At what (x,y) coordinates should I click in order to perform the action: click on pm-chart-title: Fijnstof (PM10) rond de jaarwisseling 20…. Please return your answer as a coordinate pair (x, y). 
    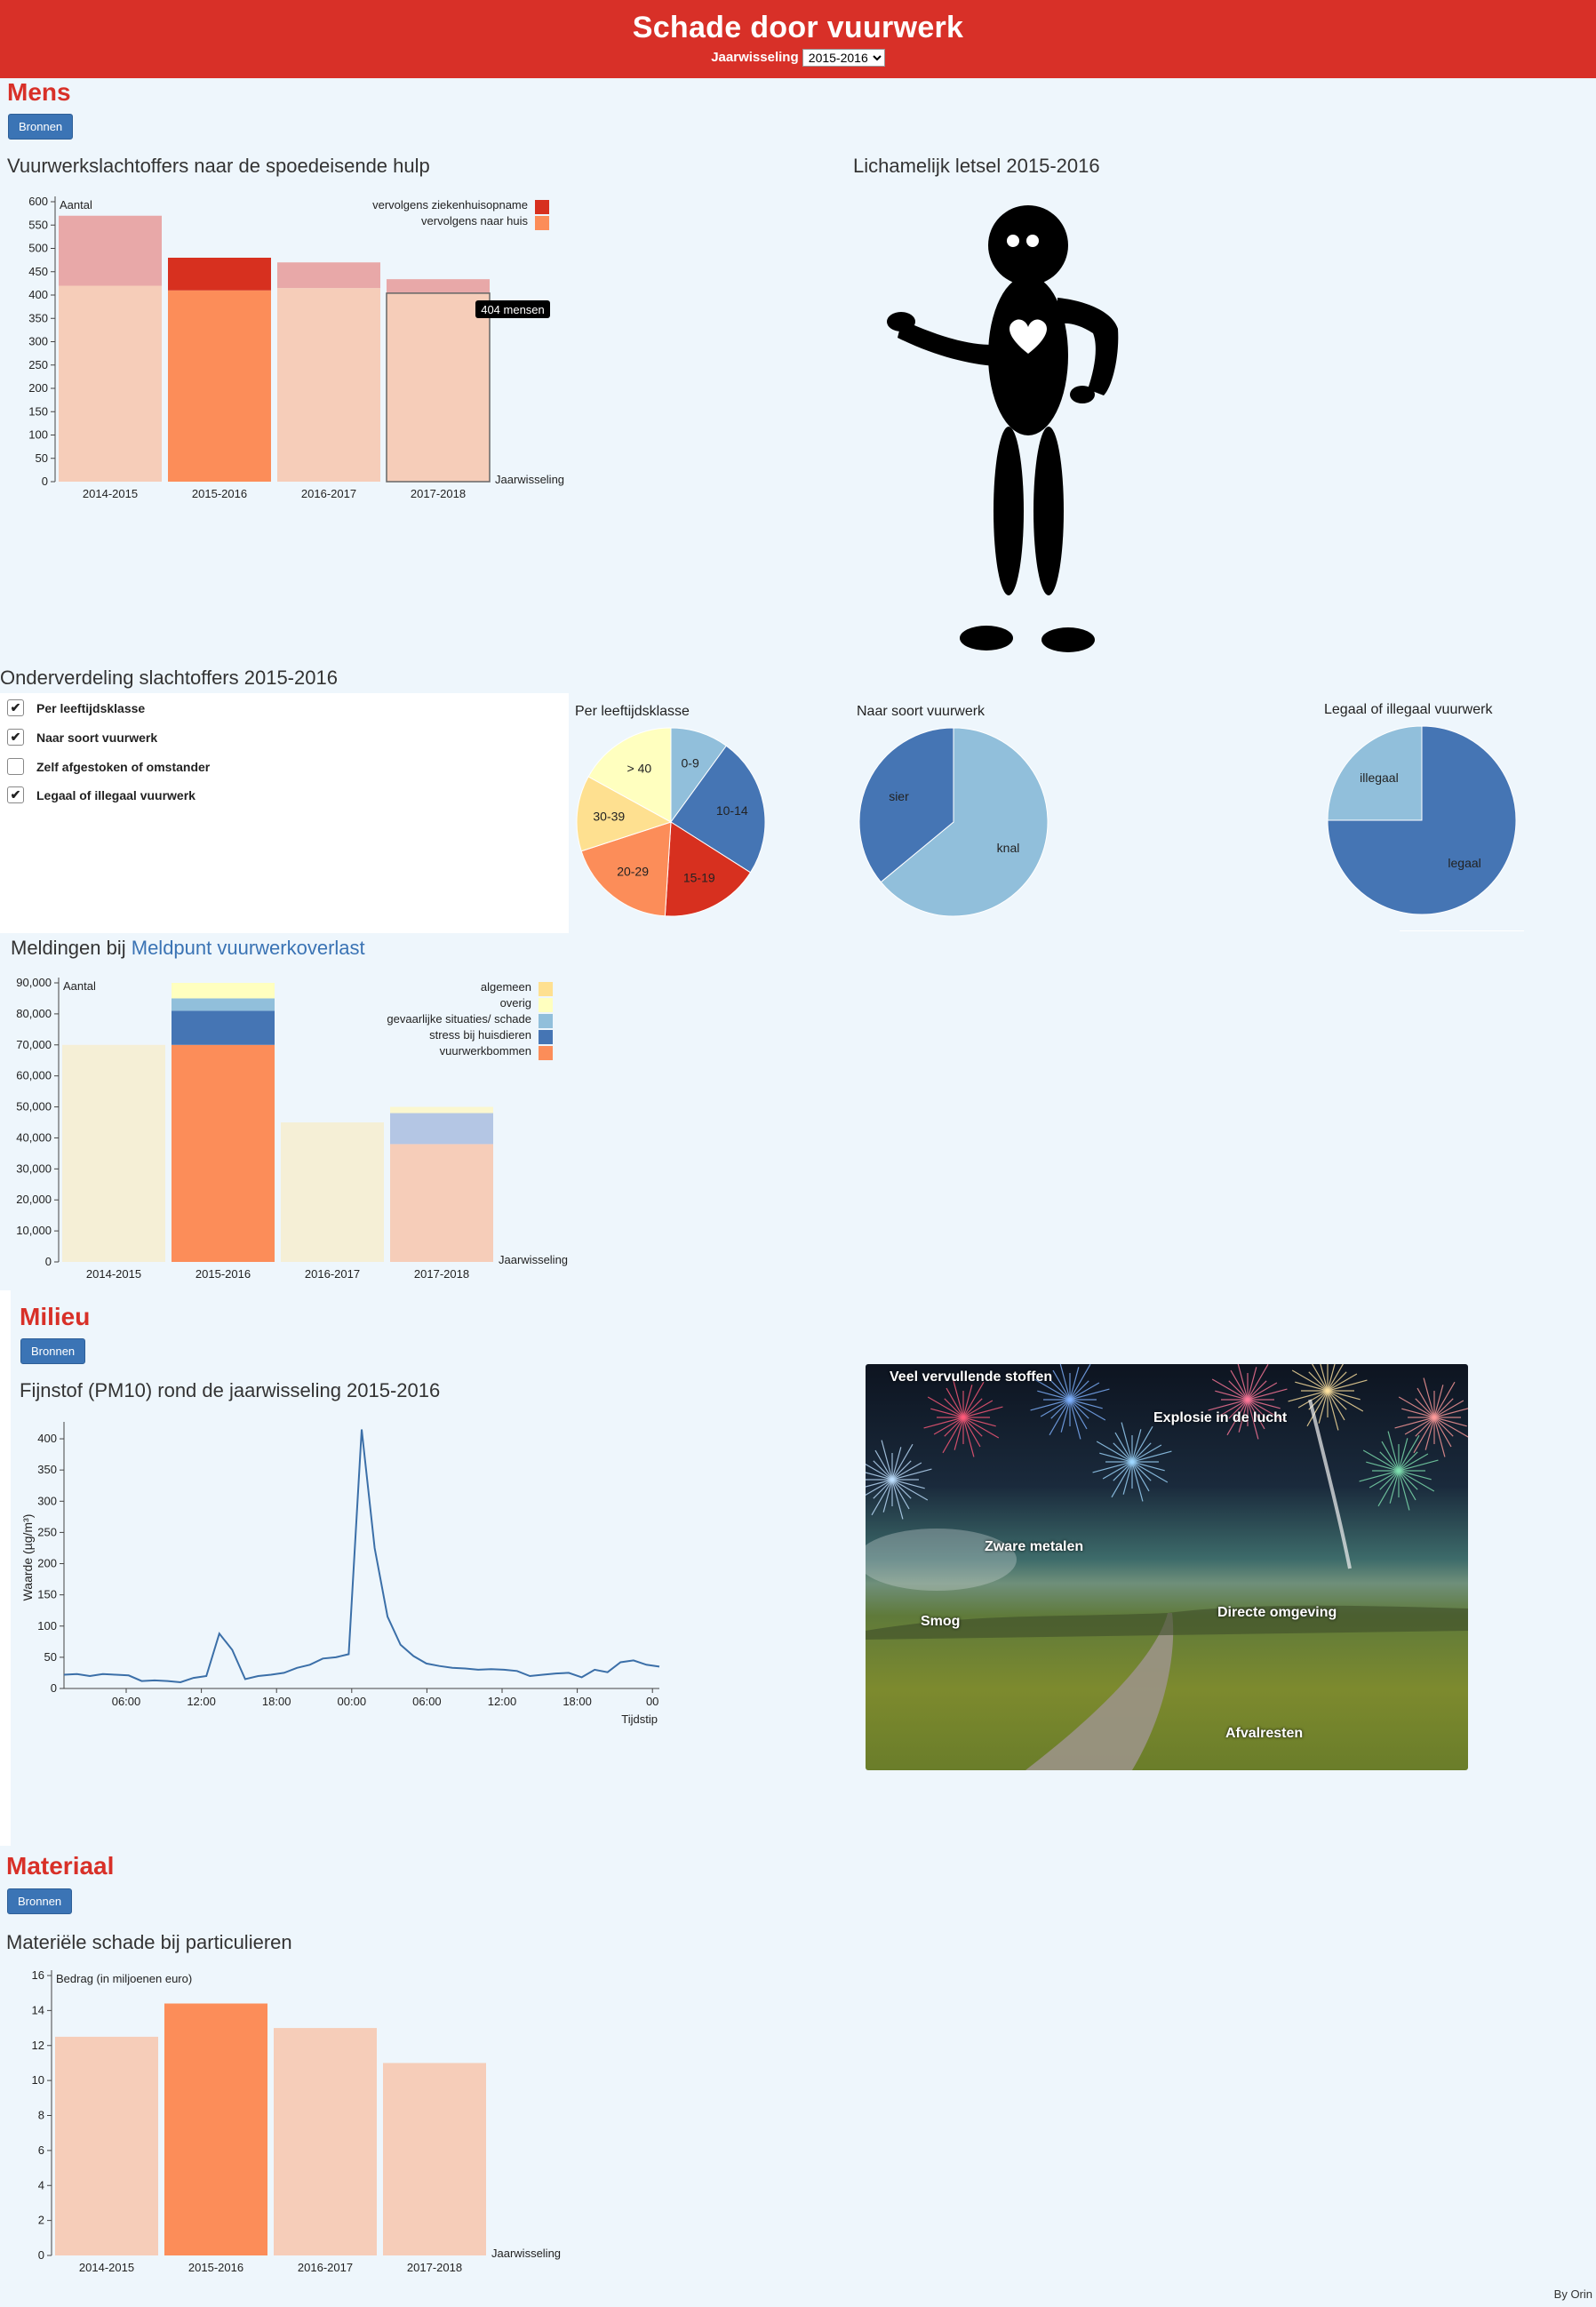
    Looking at the image, I should click on (231, 1390).